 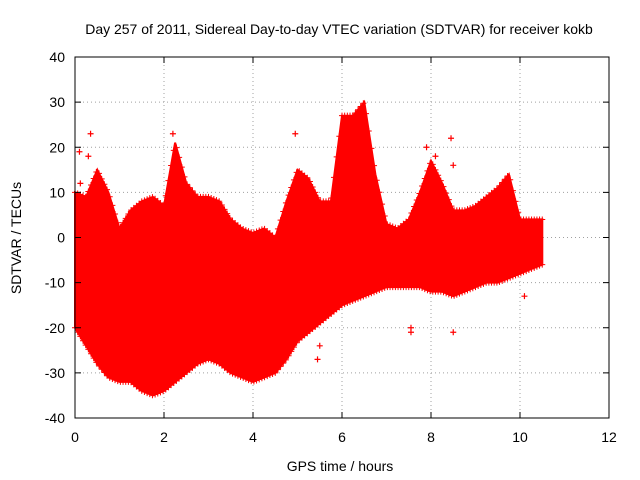 I want to click on y-axis-label: SDTVAR / TECUs, so click(x=16, y=238).